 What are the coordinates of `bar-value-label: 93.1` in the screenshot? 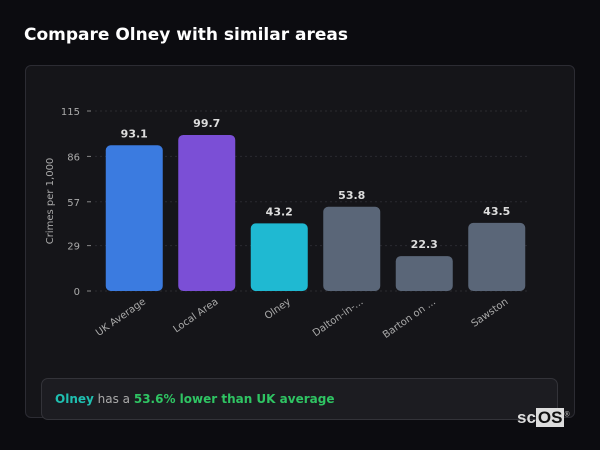 It's located at (134, 133).